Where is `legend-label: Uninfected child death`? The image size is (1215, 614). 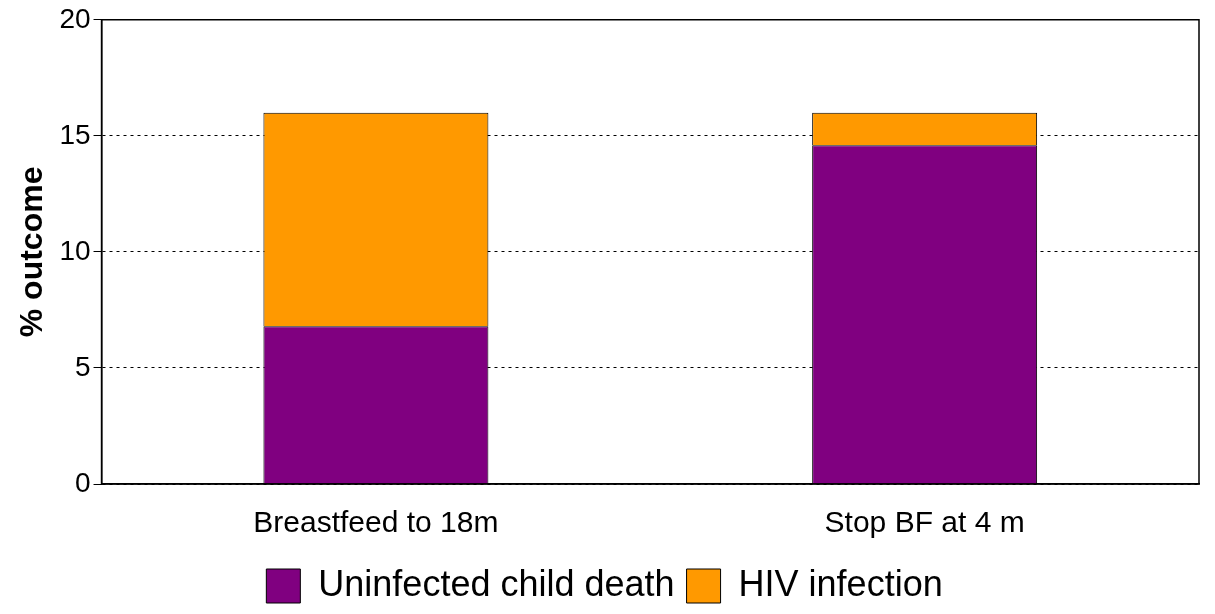 legend-label: Uninfected child death is located at coordinates (496, 583).